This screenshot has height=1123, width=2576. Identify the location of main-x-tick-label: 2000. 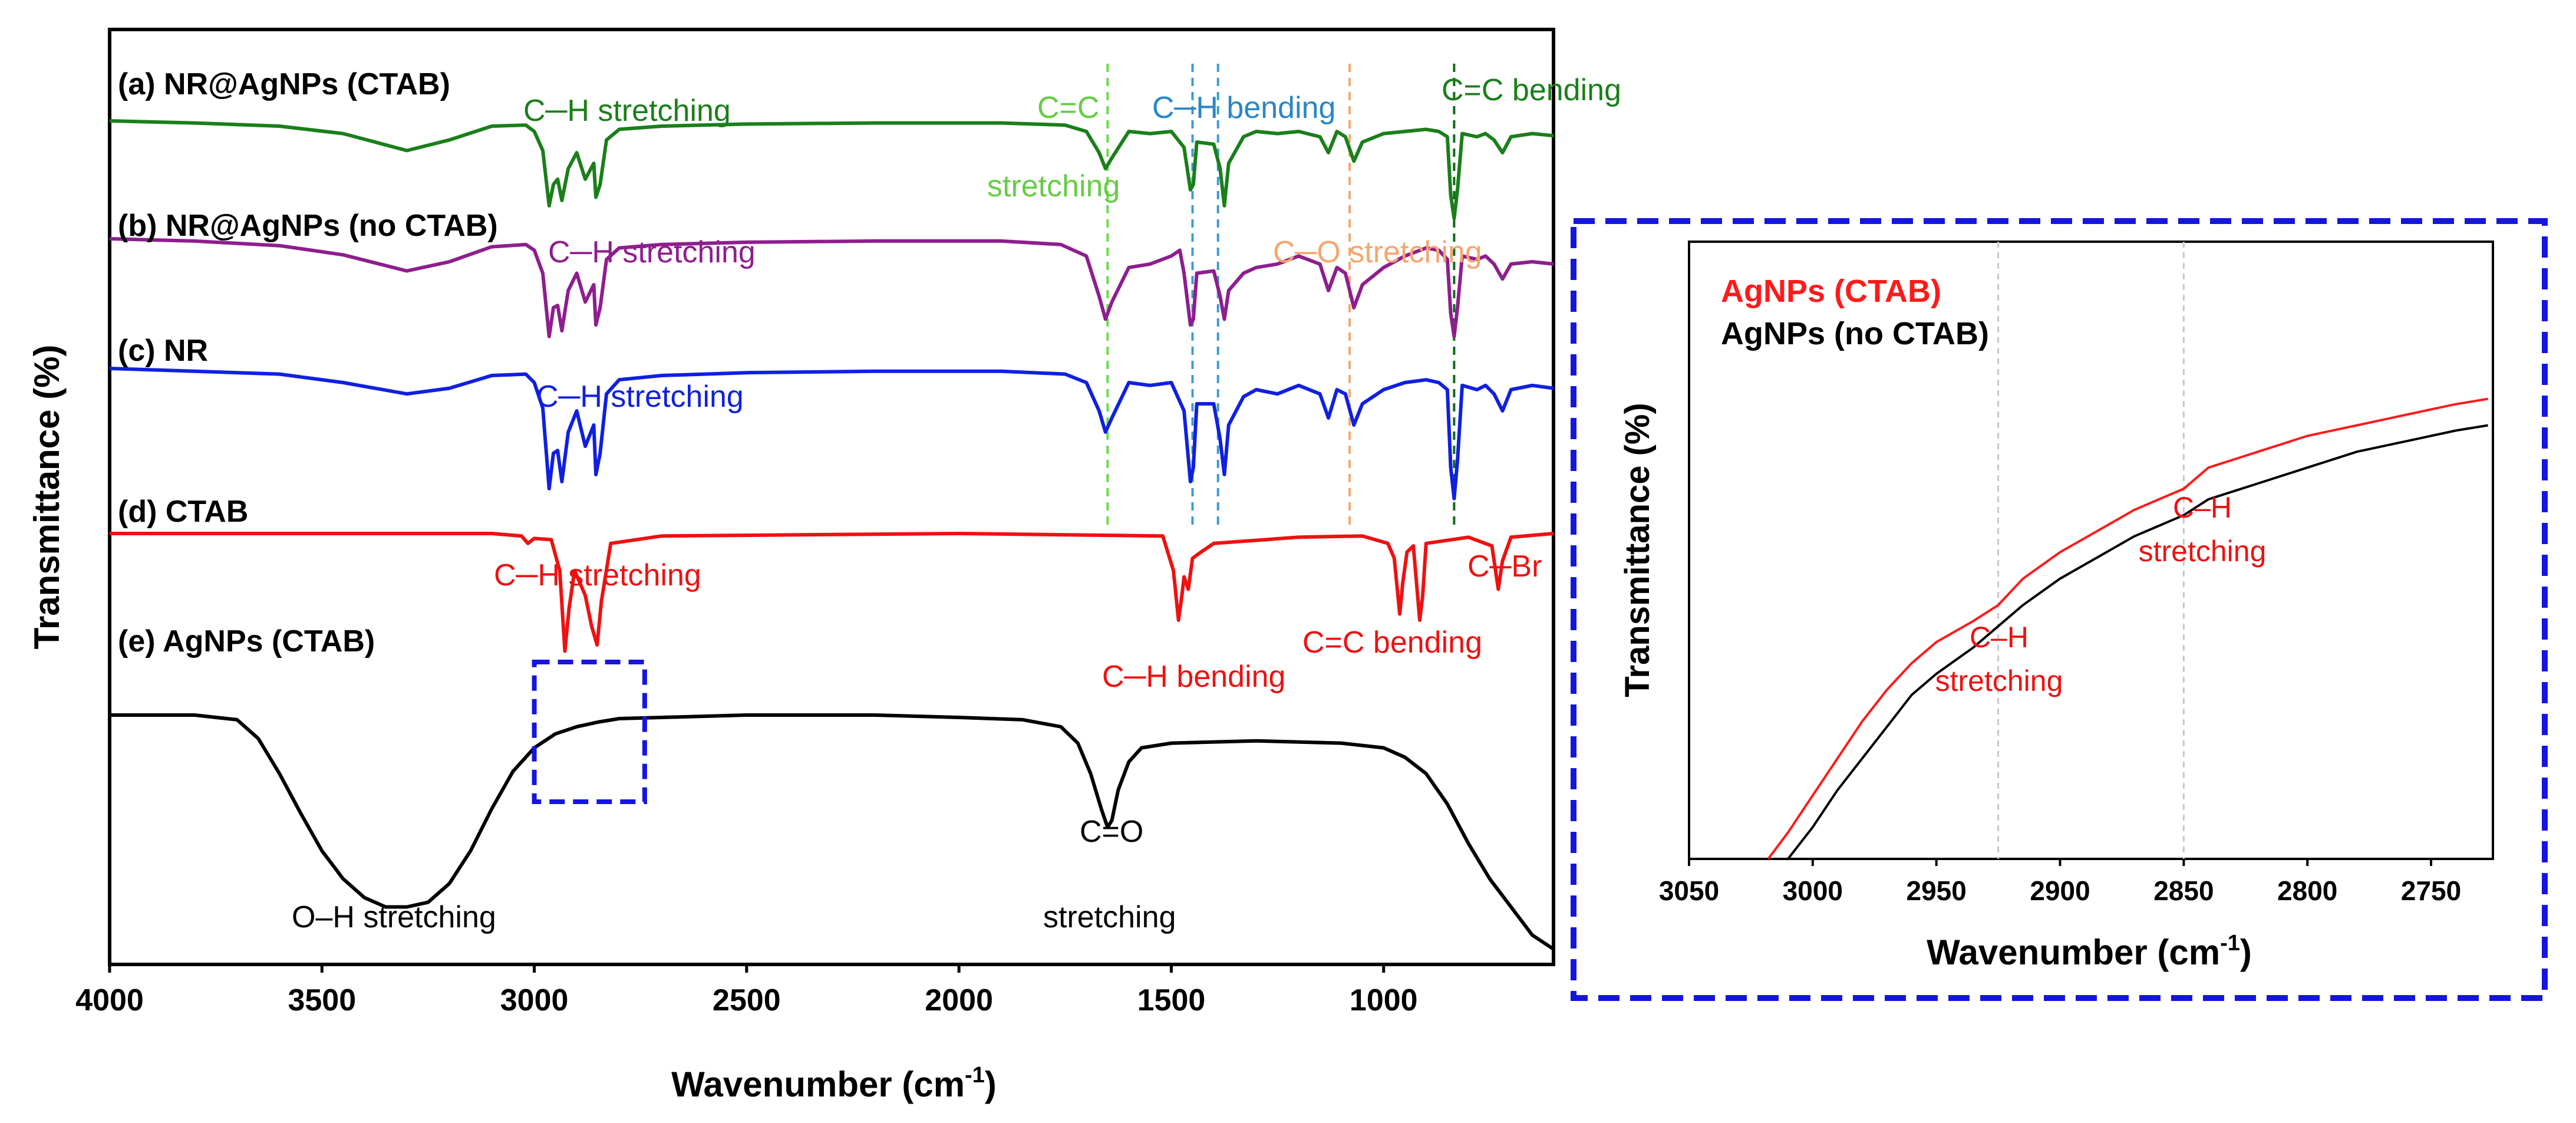
(959, 1000).